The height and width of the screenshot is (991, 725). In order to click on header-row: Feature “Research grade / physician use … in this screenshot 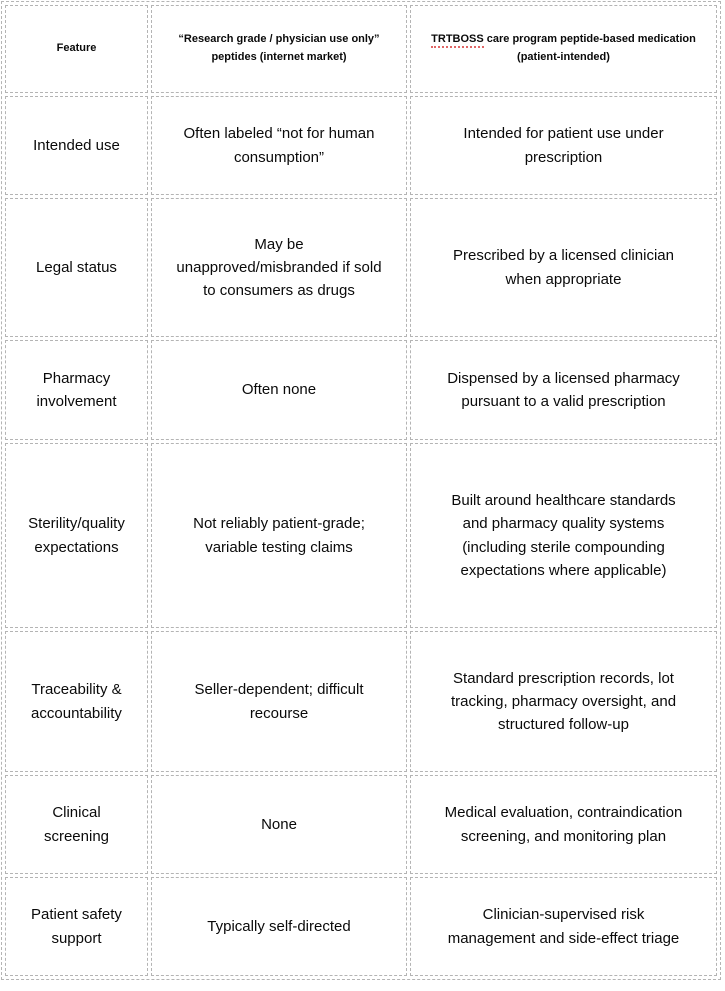, I will do `click(361, 49)`.